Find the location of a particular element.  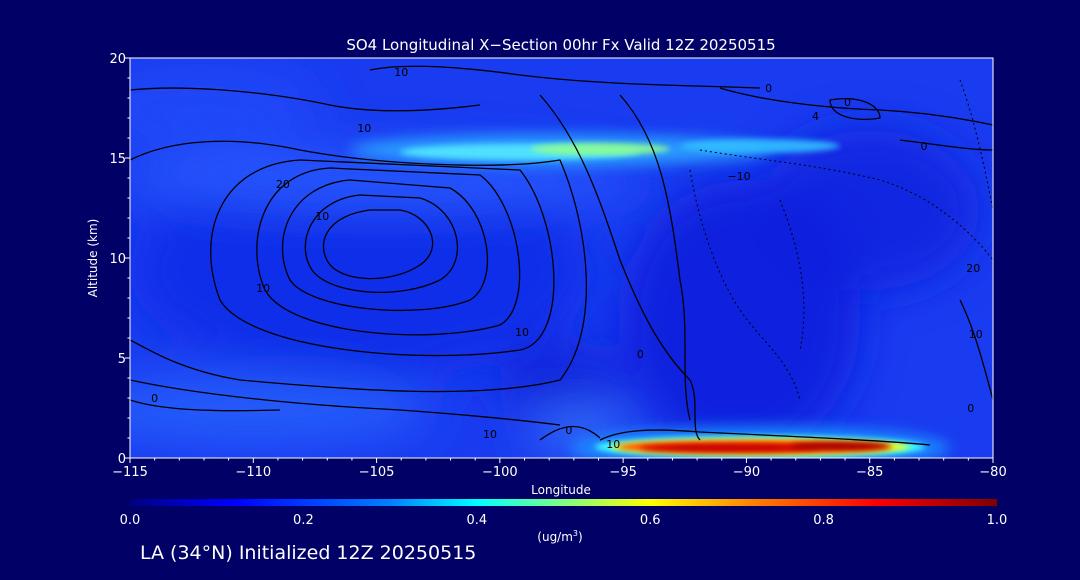

contour-label: 4 is located at coordinates (815, 116).